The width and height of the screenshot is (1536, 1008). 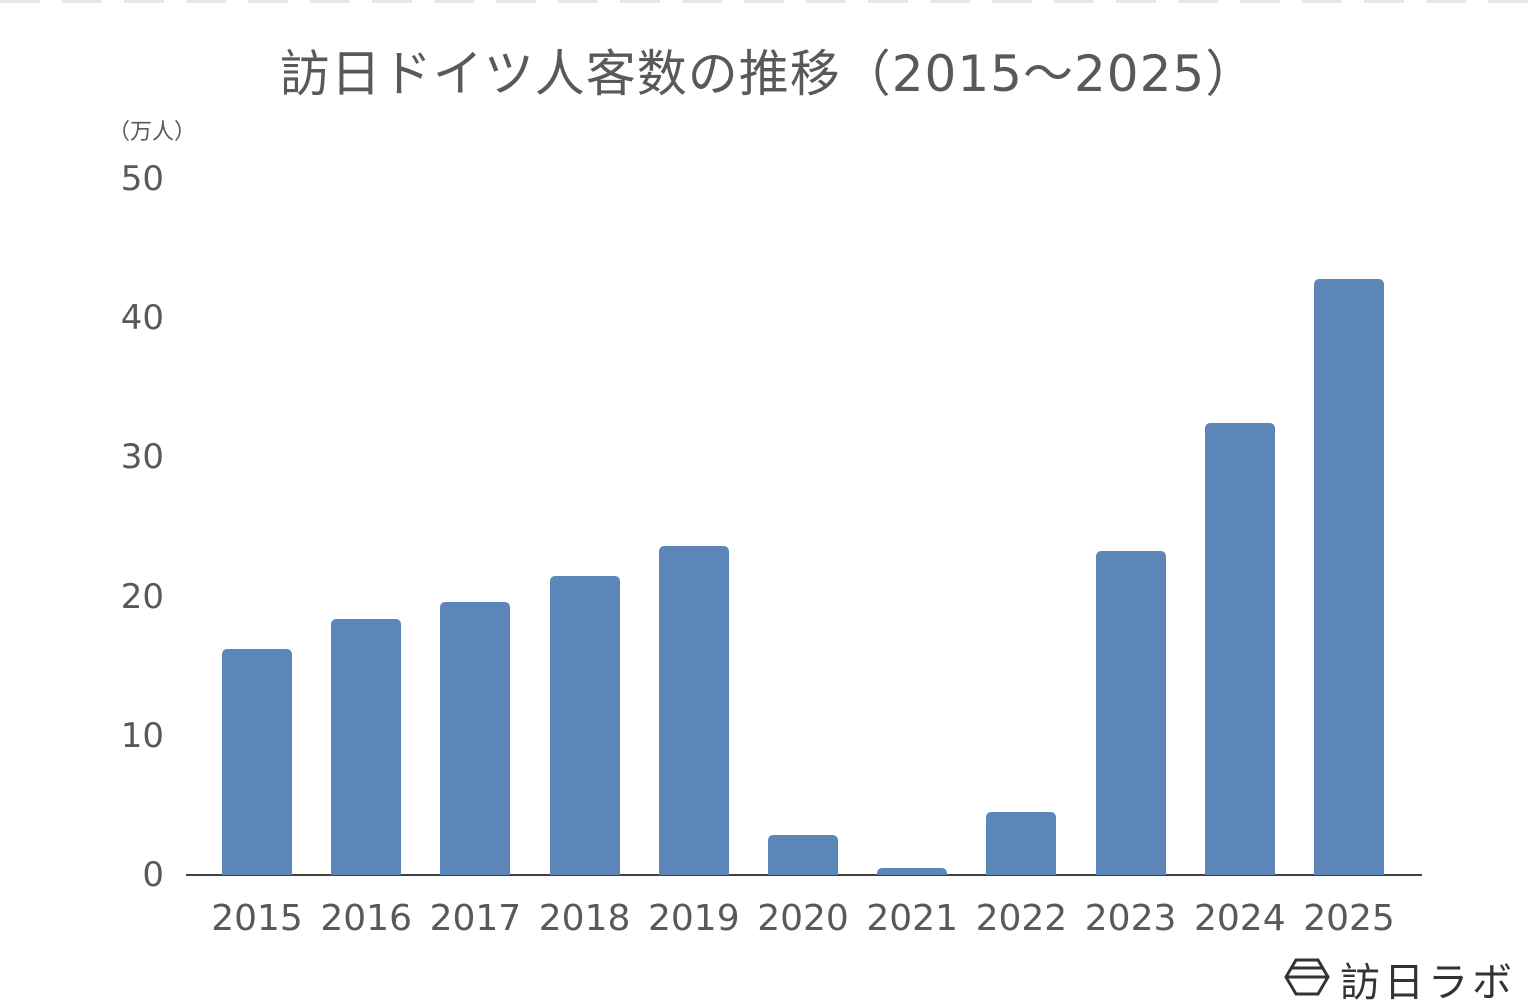 I want to click on x-tick-label: 2023, so click(x=1130, y=918).